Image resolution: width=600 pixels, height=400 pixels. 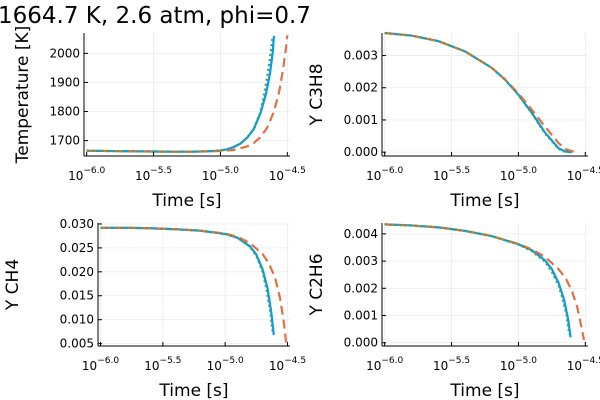 I want to click on y-tick-label: 1900, so click(x=64, y=82).